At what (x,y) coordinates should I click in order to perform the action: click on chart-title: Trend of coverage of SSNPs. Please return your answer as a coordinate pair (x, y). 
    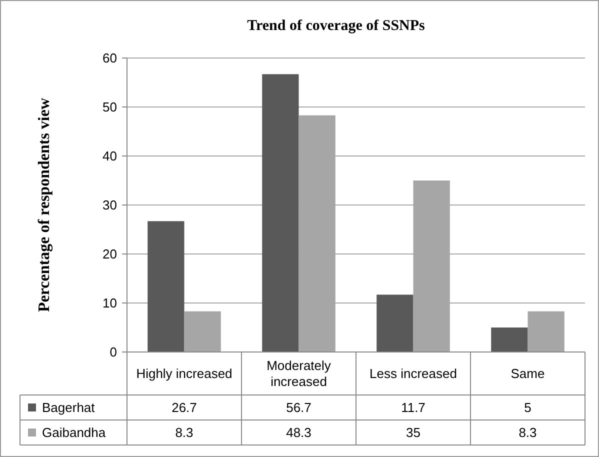
    Looking at the image, I should click on (336, 26).